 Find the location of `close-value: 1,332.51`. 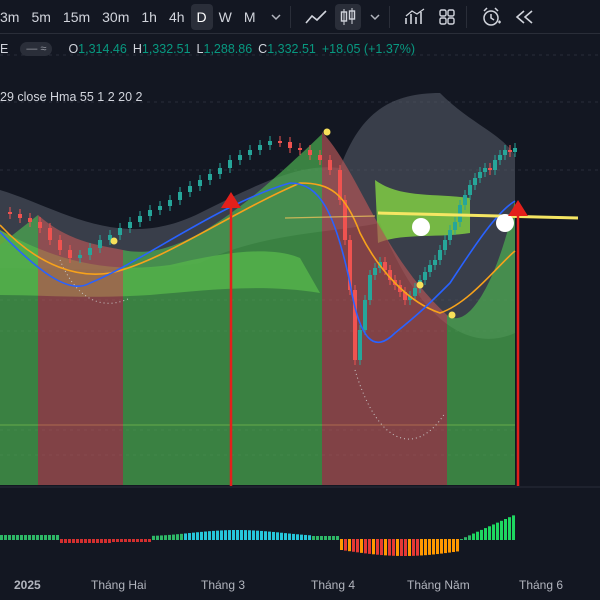

close-value: 1,332.51 is located at coordinates (291, 49).